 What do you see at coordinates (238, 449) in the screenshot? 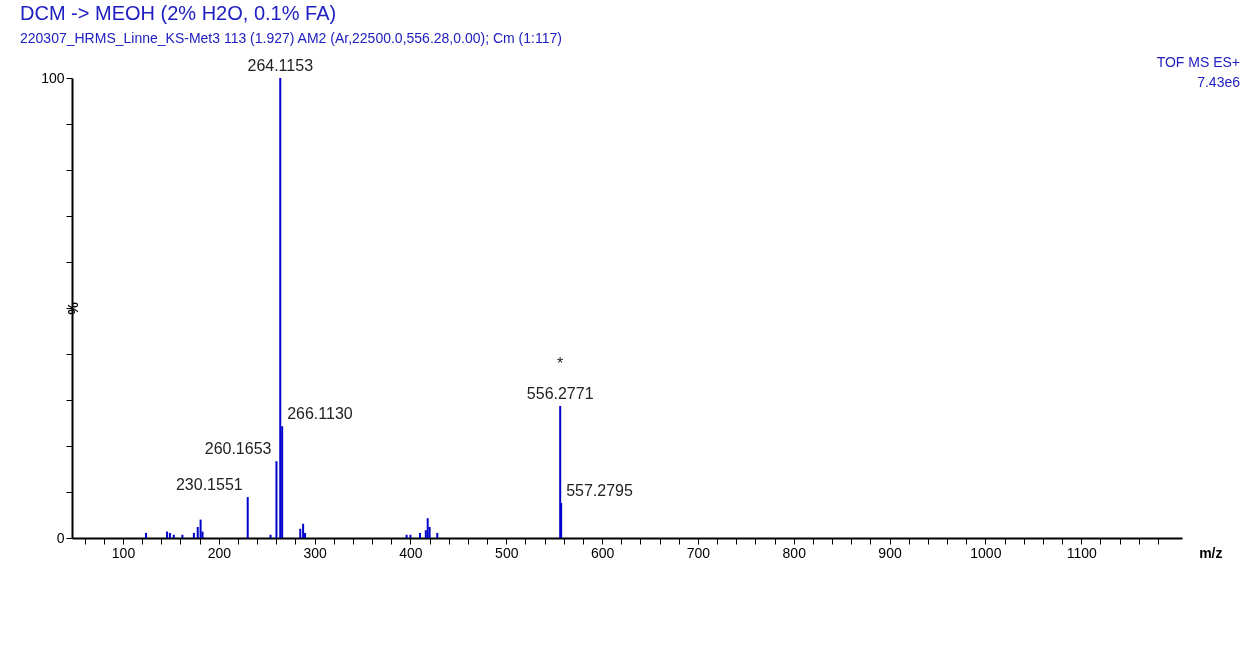
I see `annotation: 260.1653` at bounding box center [238, 449].